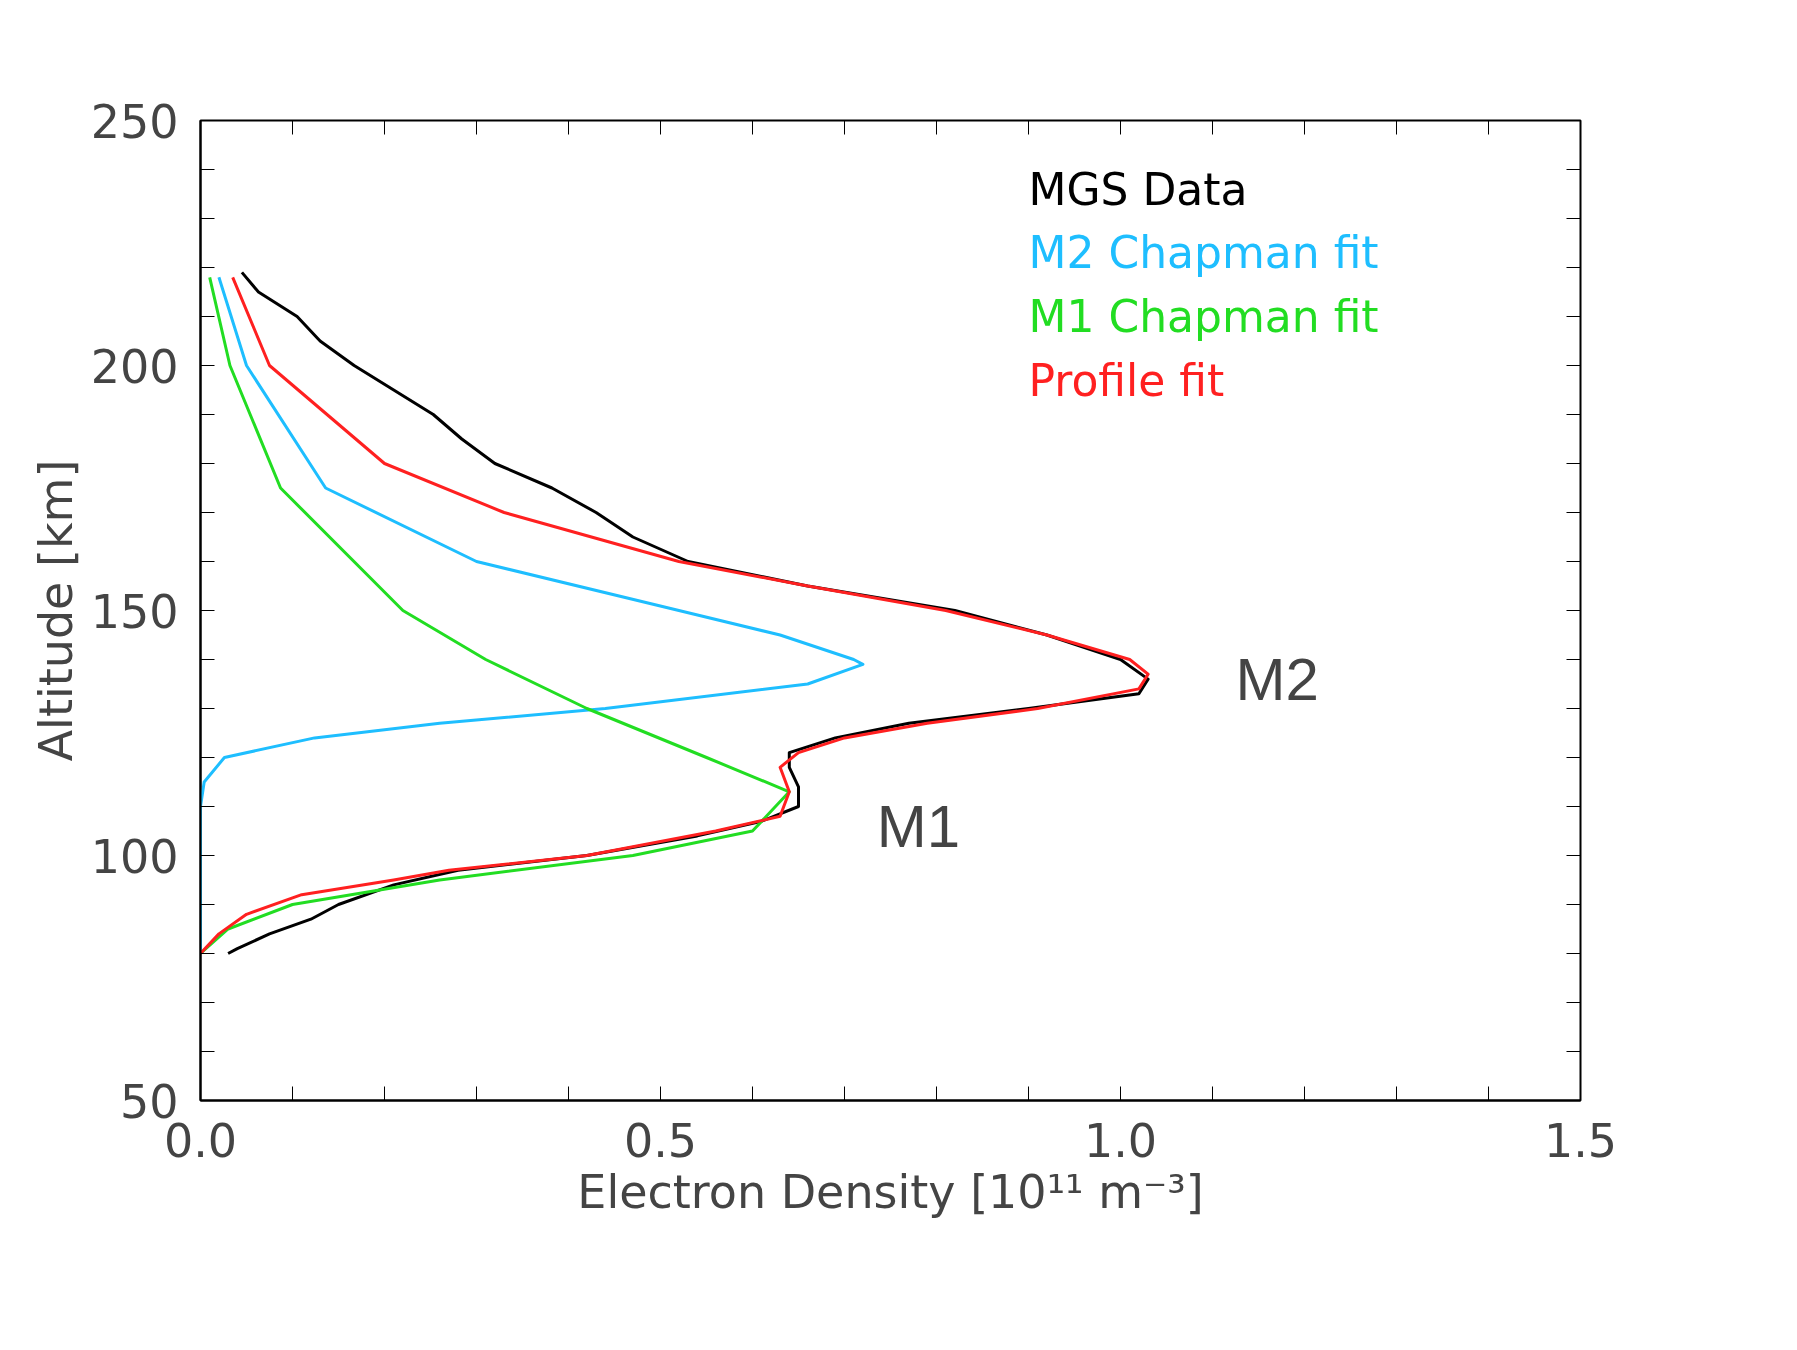  What do you see at coordinates (1580, 1140) in the screenshot?
I see `x-tick-label: 1.5` at bounding box center [1580, 1140].